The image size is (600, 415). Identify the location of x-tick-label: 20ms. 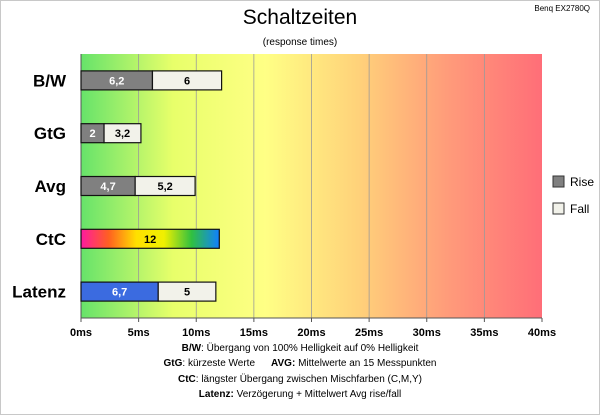
(311, 333).